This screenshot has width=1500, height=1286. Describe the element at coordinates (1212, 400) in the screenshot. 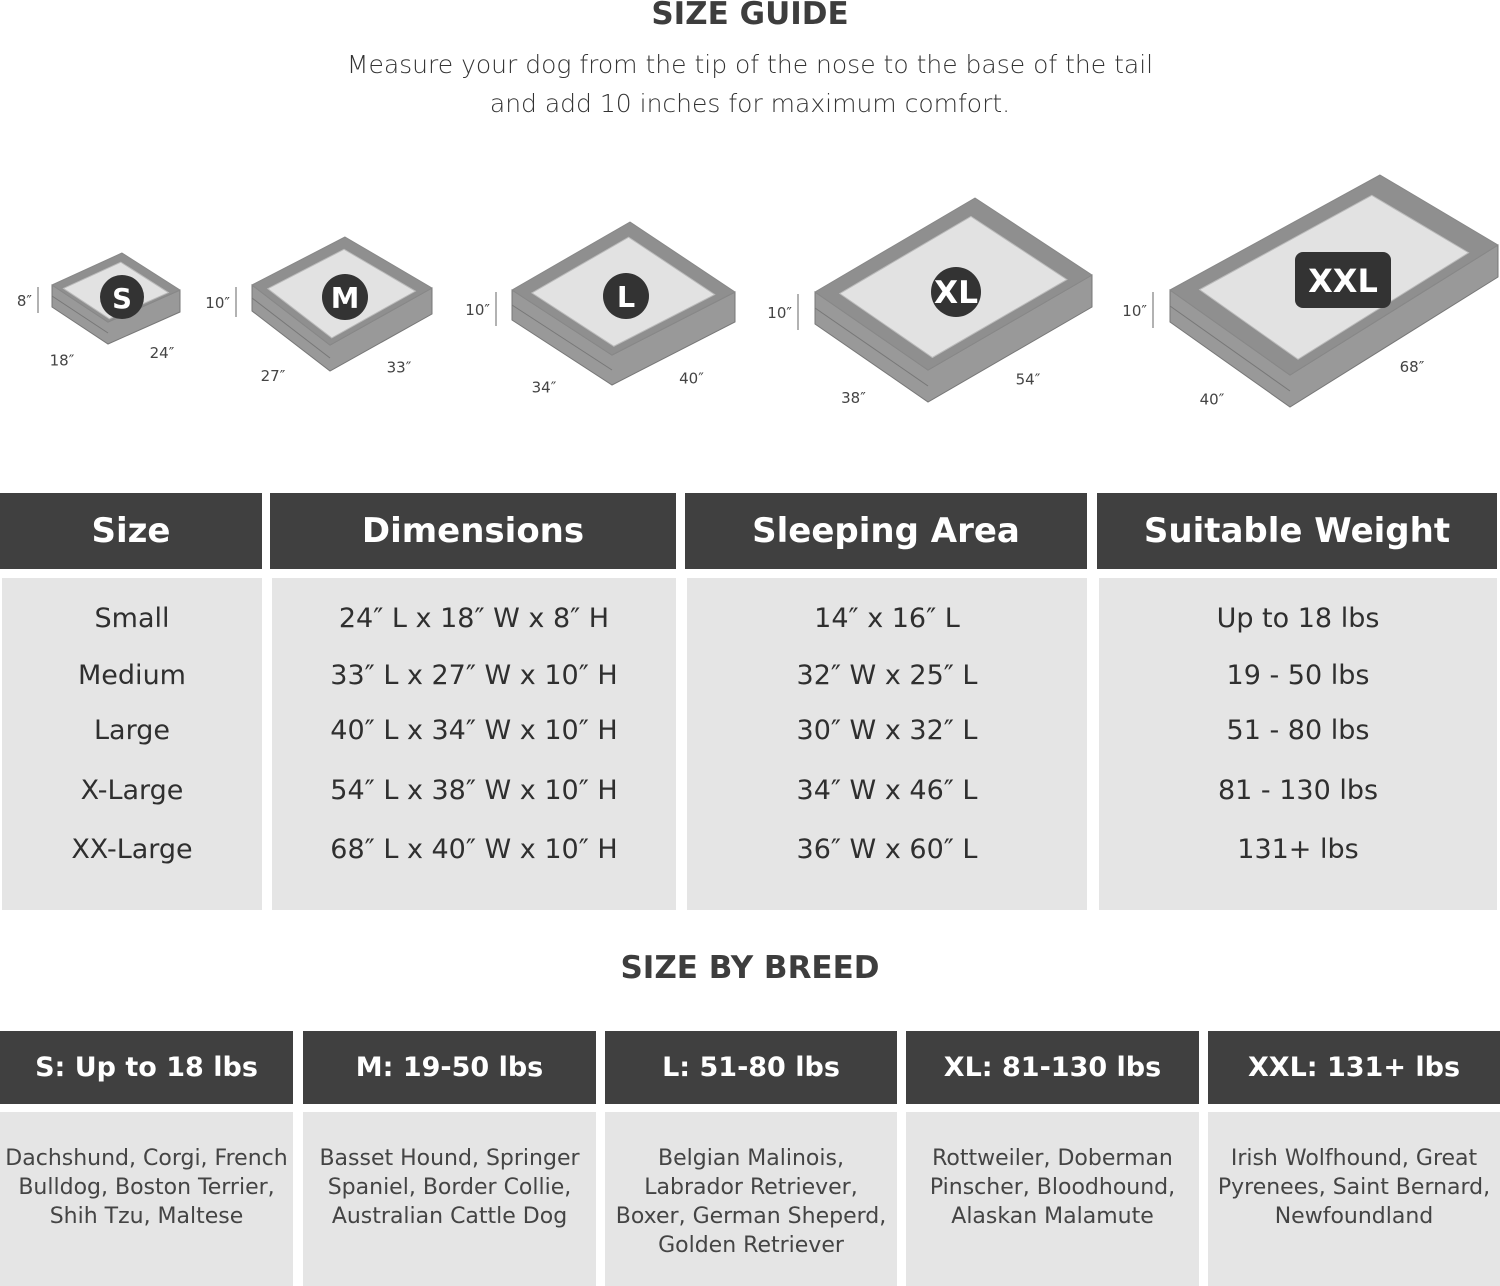

I see `bed-width-label: 40″` at that location.